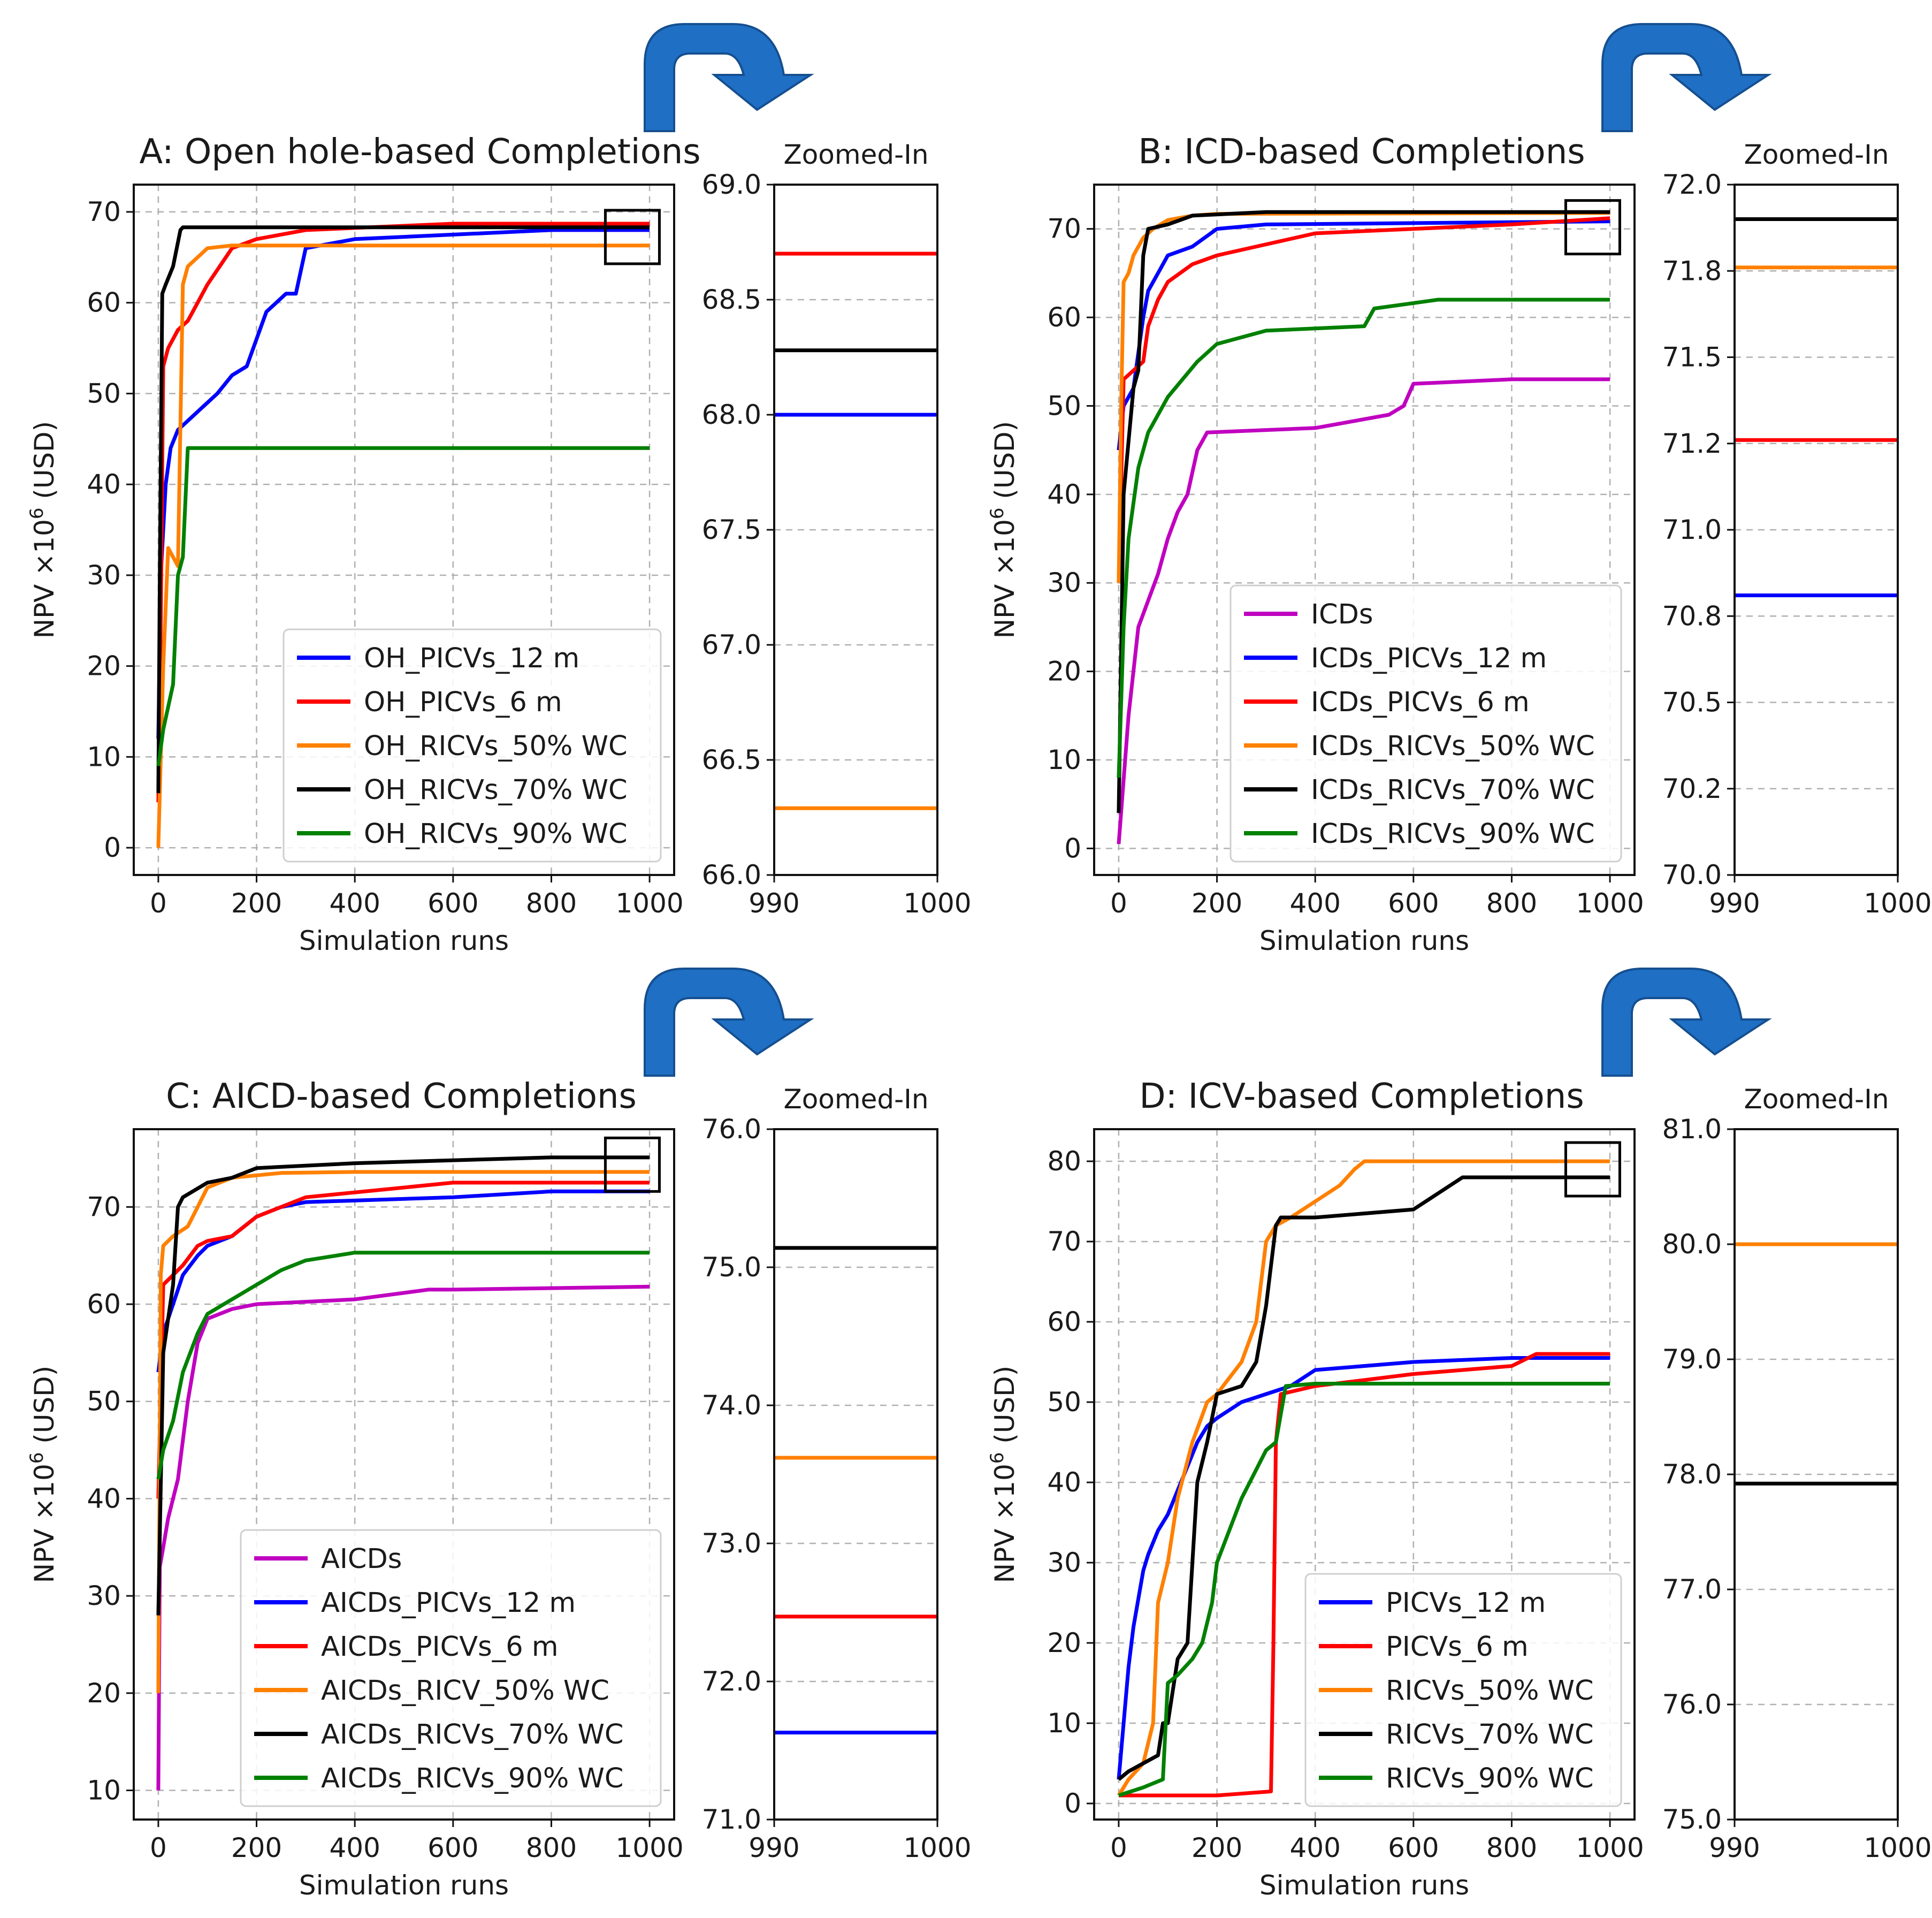  Describe the element at coordinates (731, 299) in the screenshot. I see `zoom-y-tick-label: 68.5` at that location.